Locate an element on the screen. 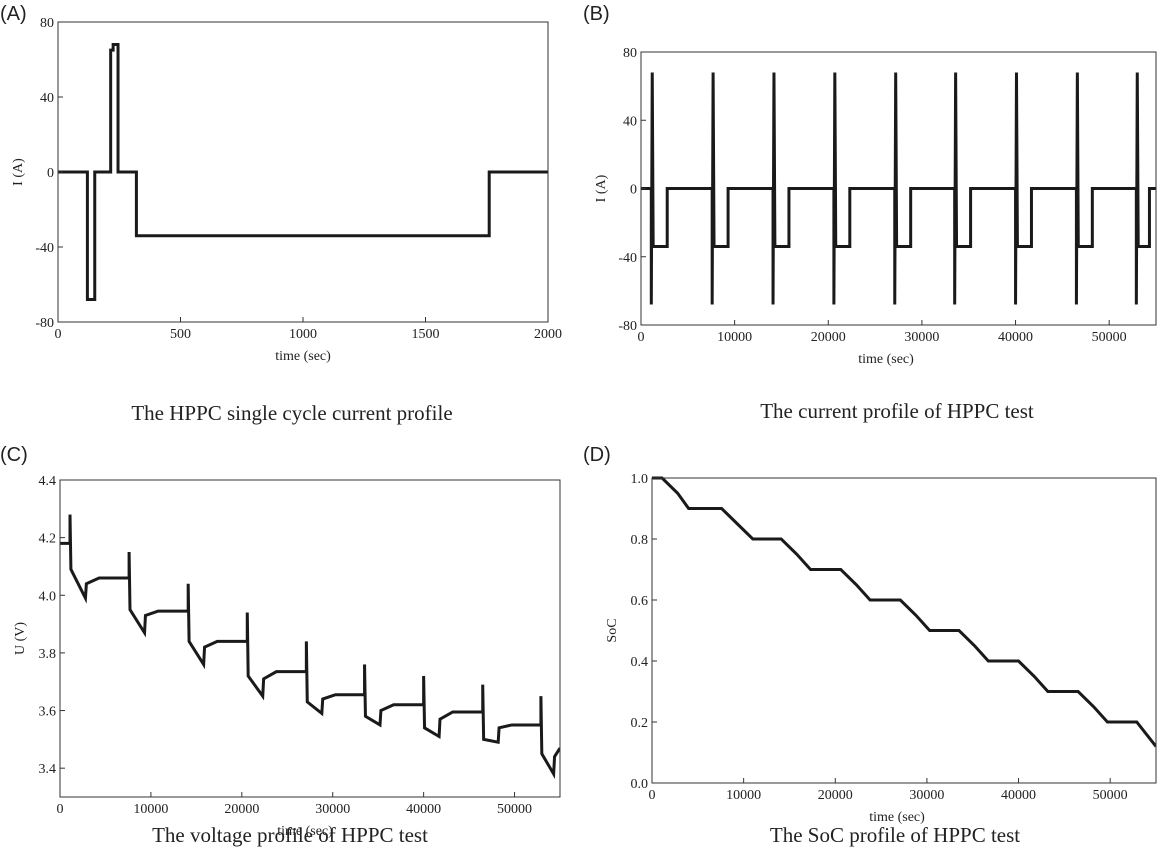 Image resolution: width=1157 pixels, height=859 pixels. panel-label: (C) is located at coordinates (14, 455).